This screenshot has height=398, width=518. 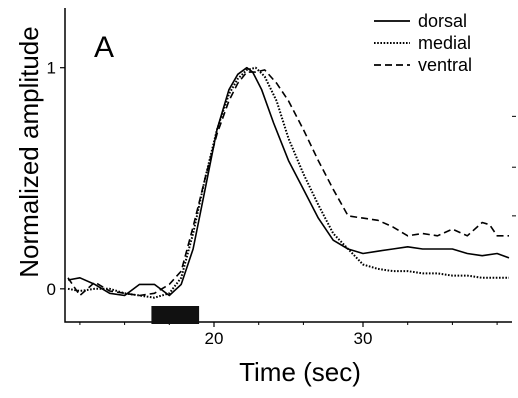 What do you see at coordinates (442, 21) in the screenshot?
I see `legend-label-dorsal: dorsal` at bounding box center [442, 21].